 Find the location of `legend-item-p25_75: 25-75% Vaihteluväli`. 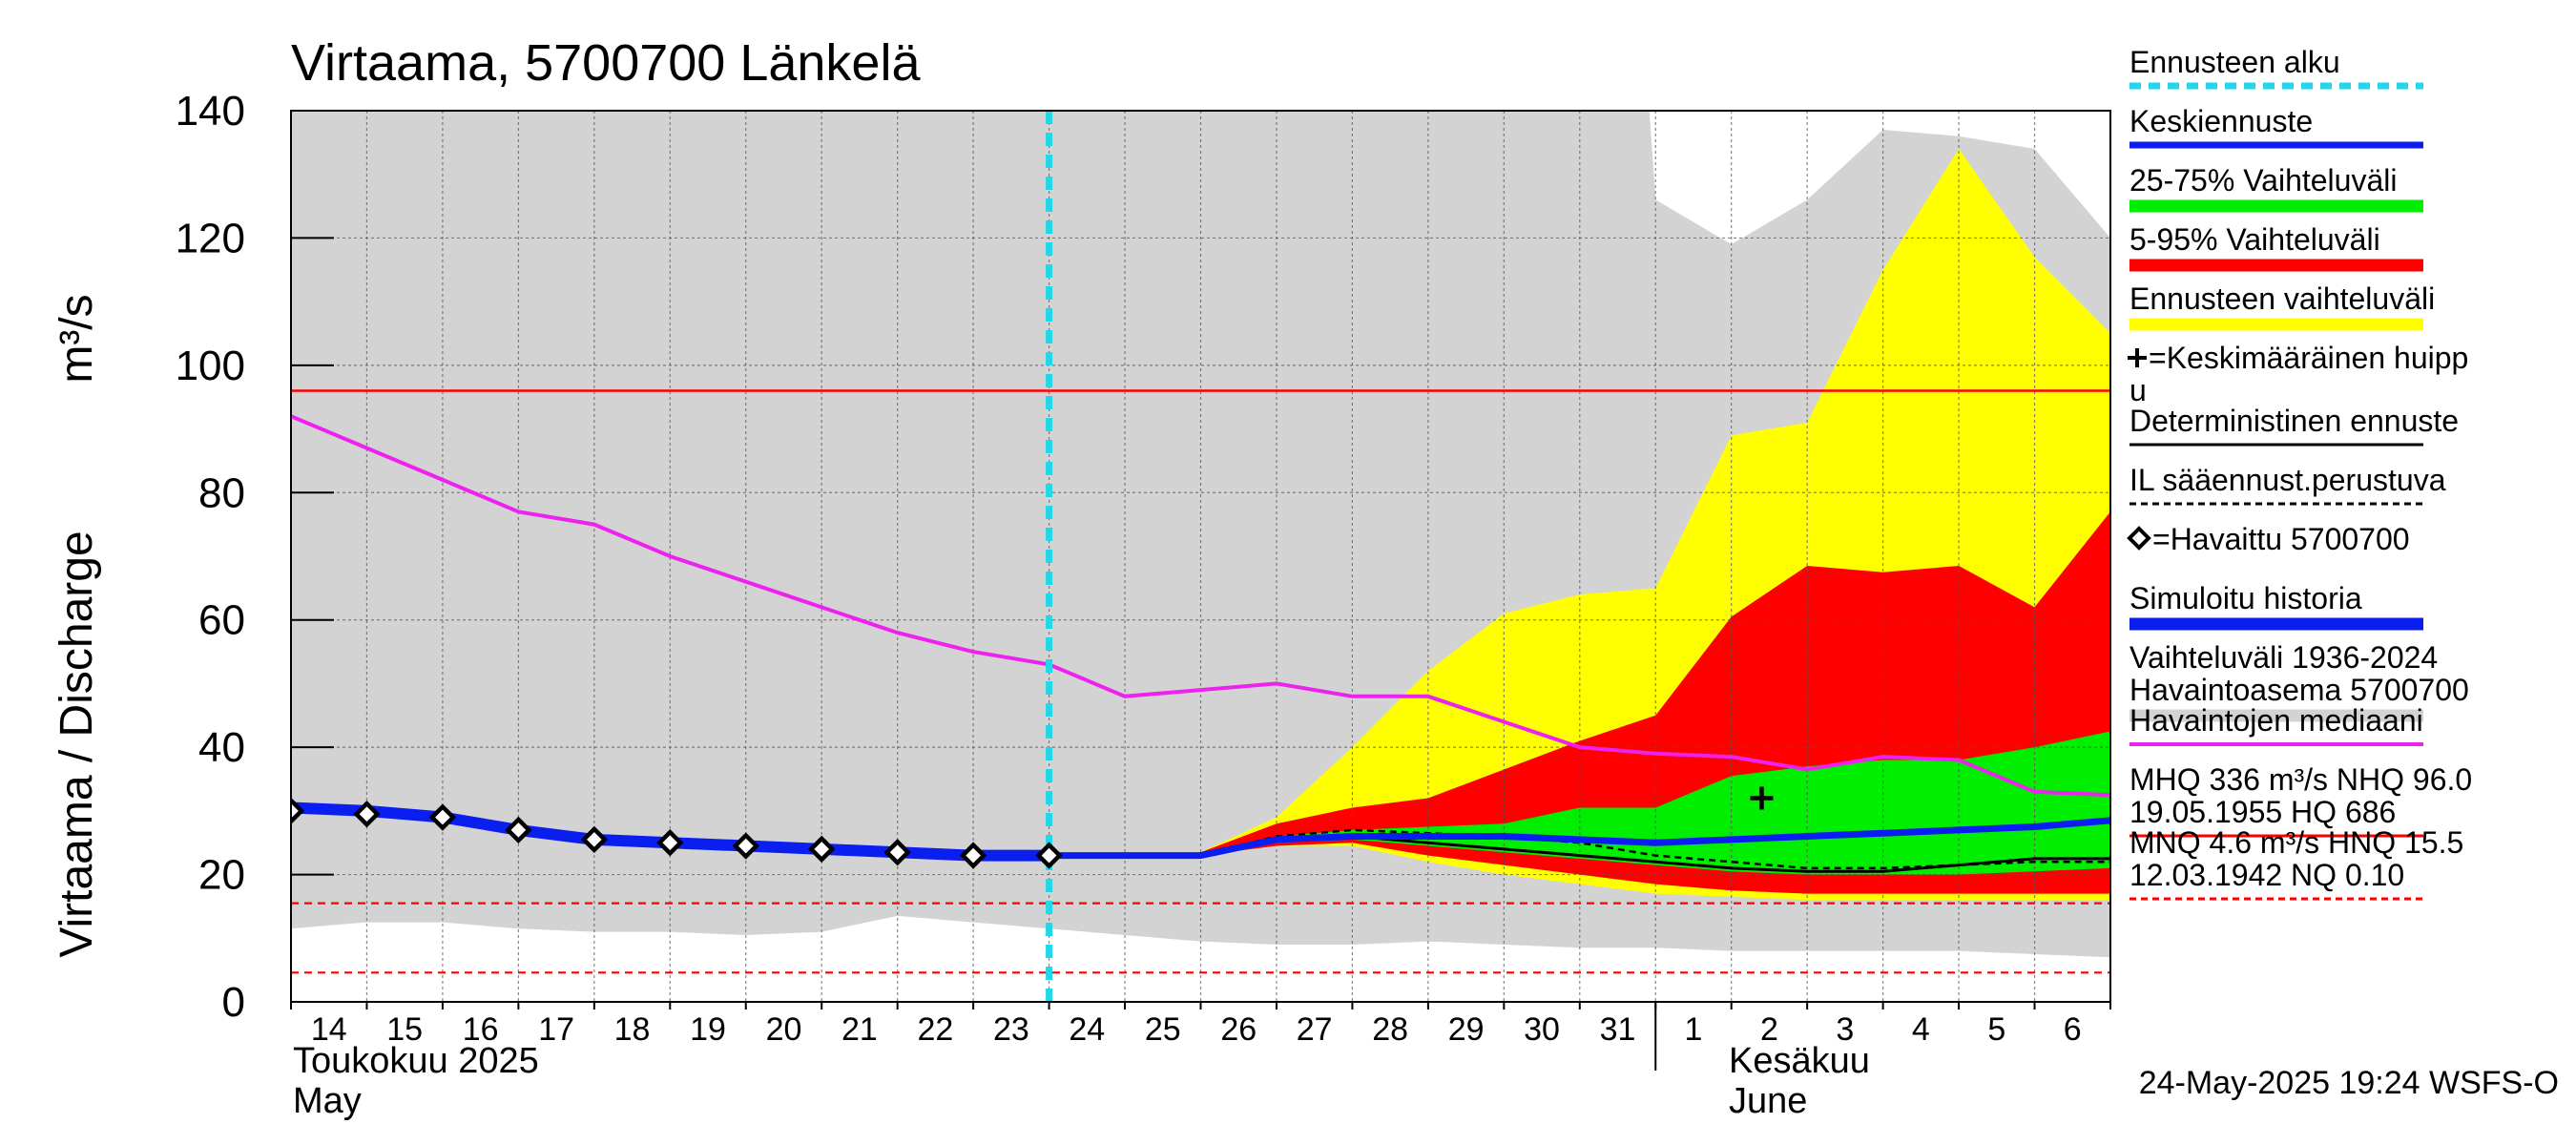

legend-item-p25_75: 25-75% Vaihteluväli is located at coordinates (2276, 188).